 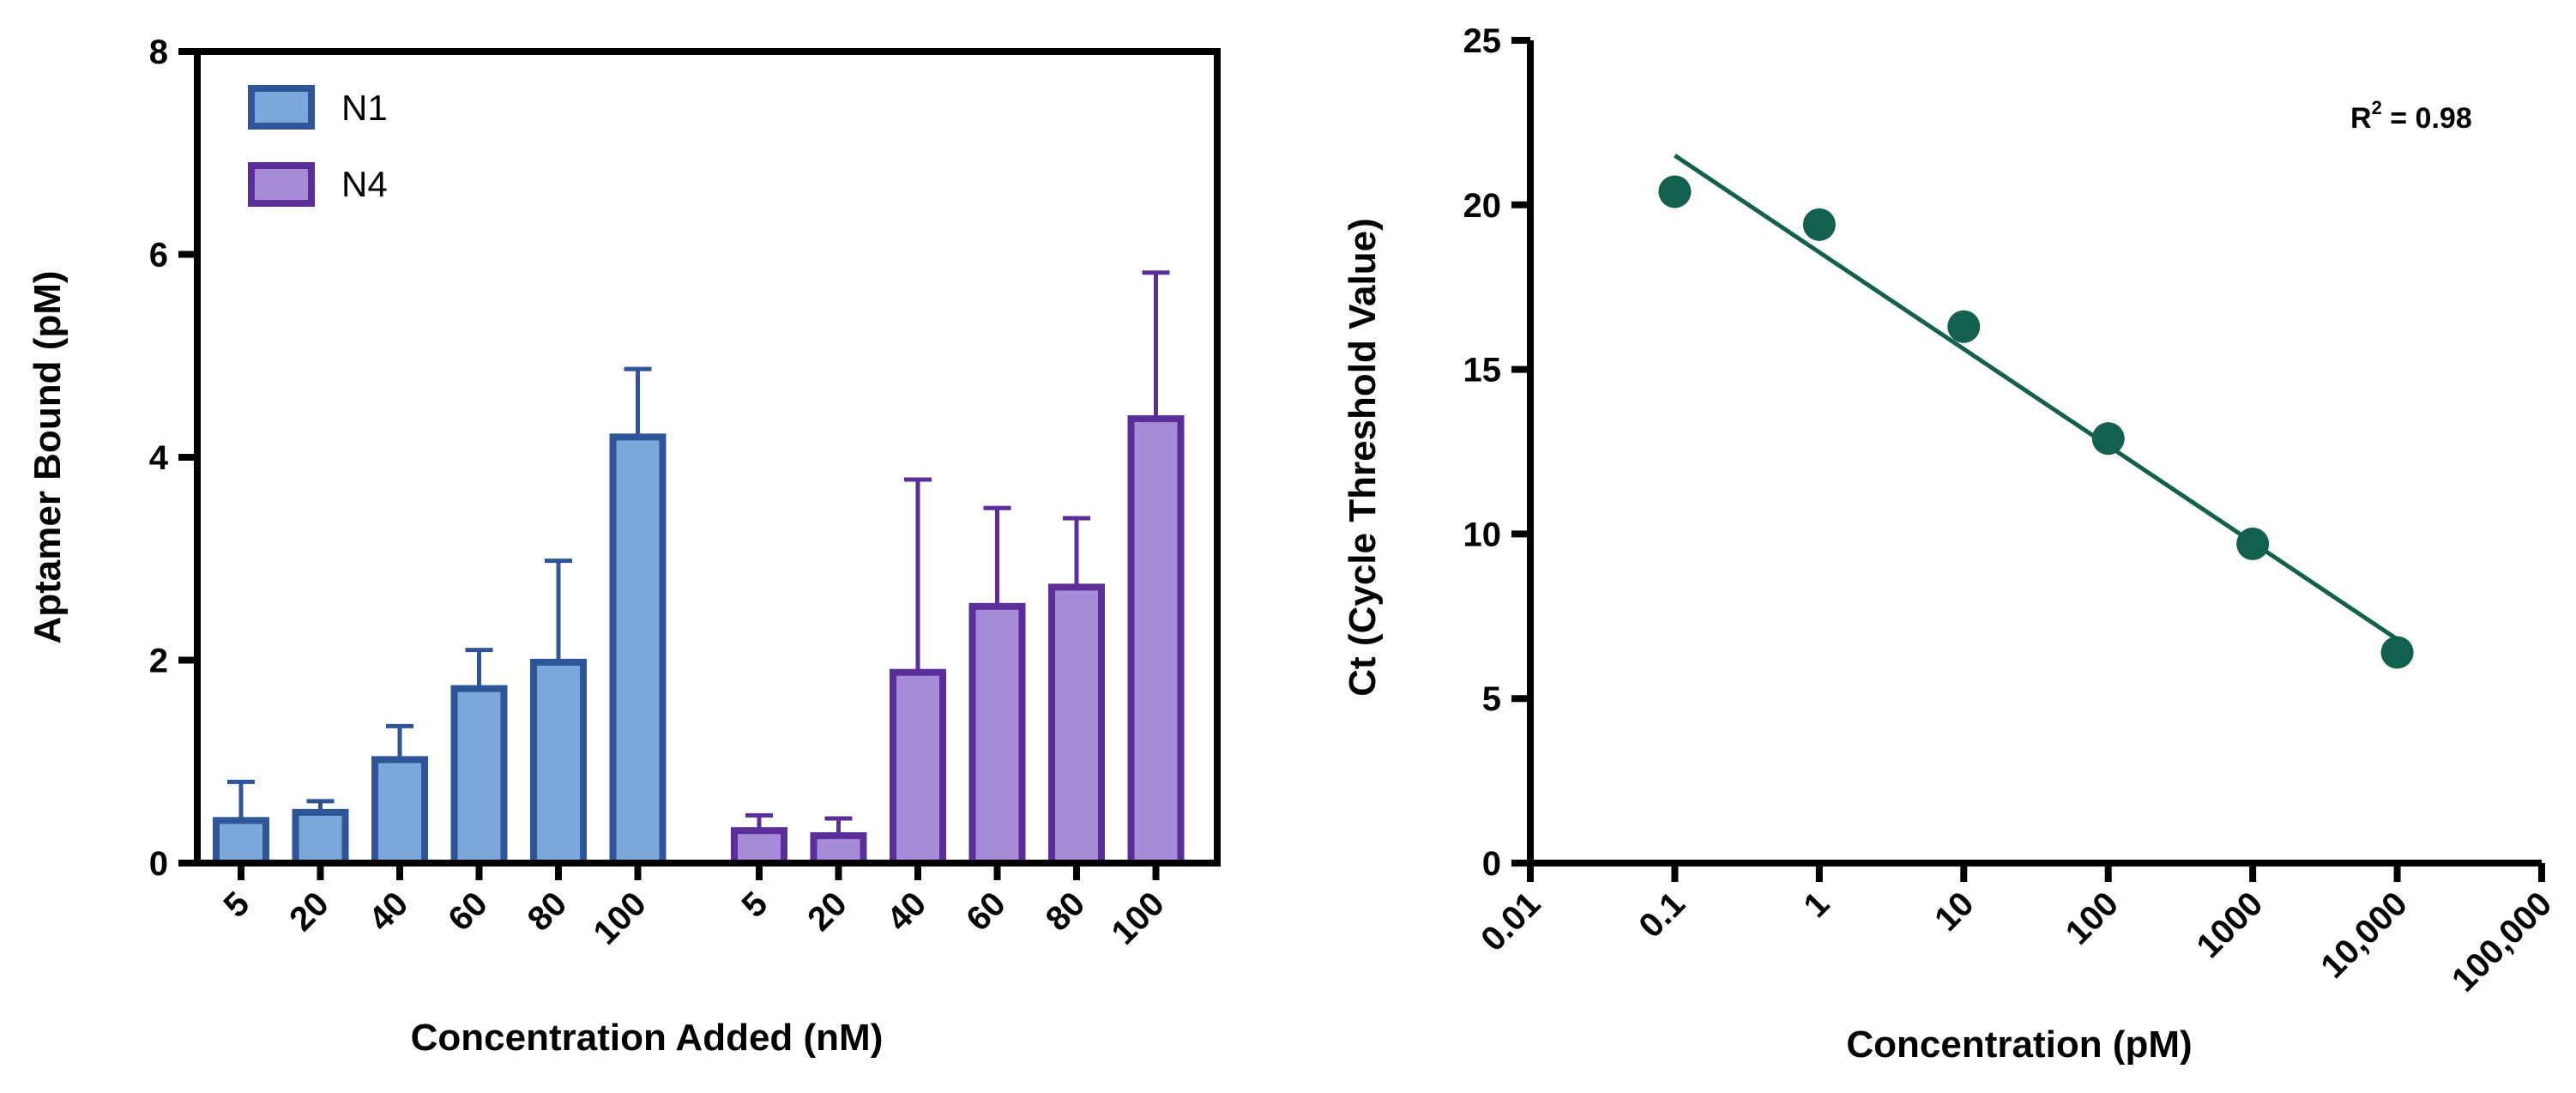 I want to click on bar-y-tick-label: 2, so click(x=158, y=661).